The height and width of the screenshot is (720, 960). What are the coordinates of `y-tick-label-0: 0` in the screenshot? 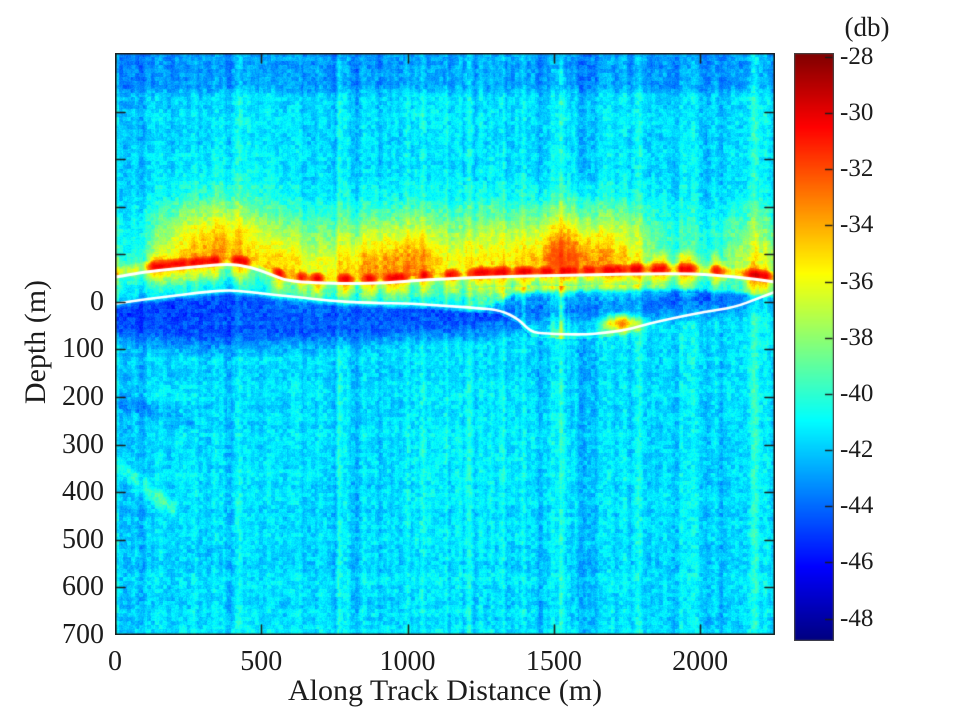 It's located at (97, 301).